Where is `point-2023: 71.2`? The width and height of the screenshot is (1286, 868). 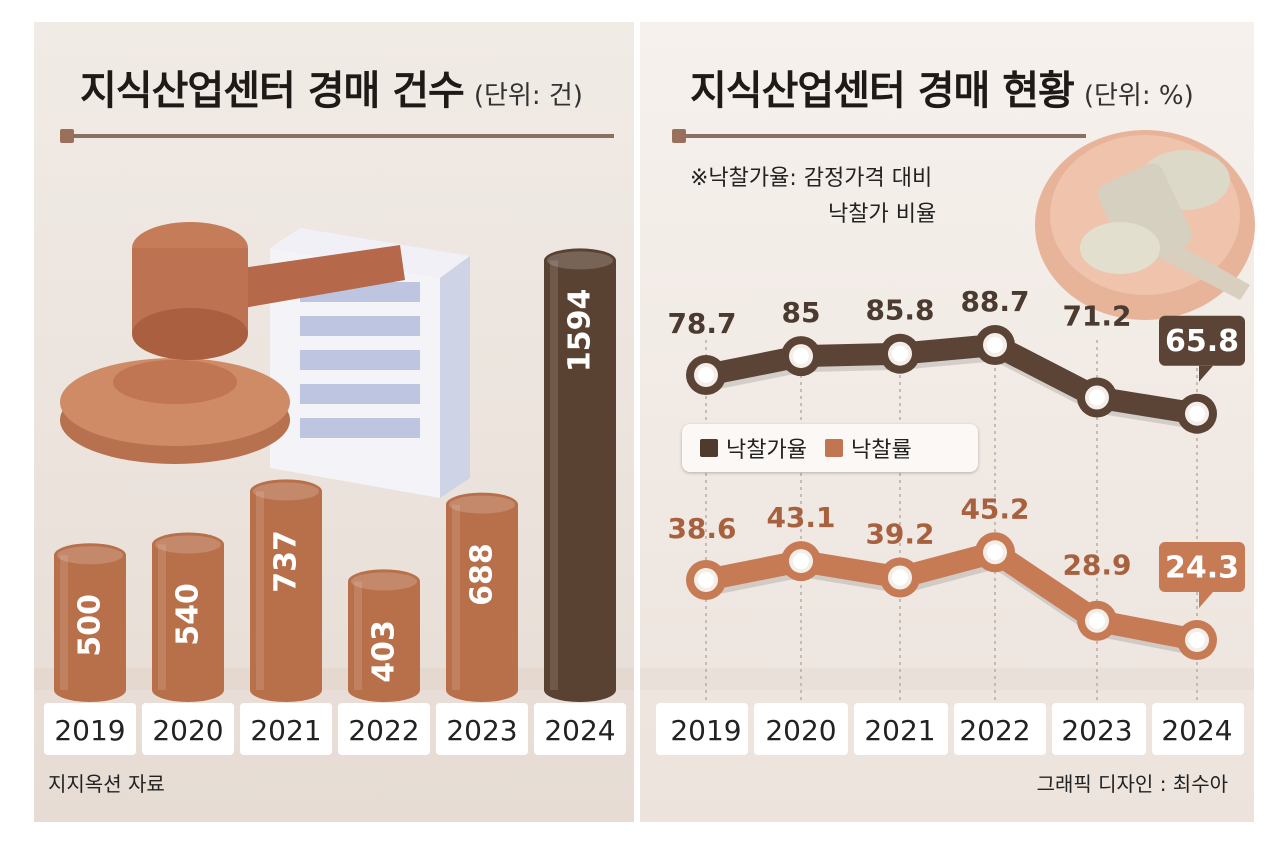 point-2023: 71.2 is located at coordinates (1097, 359).